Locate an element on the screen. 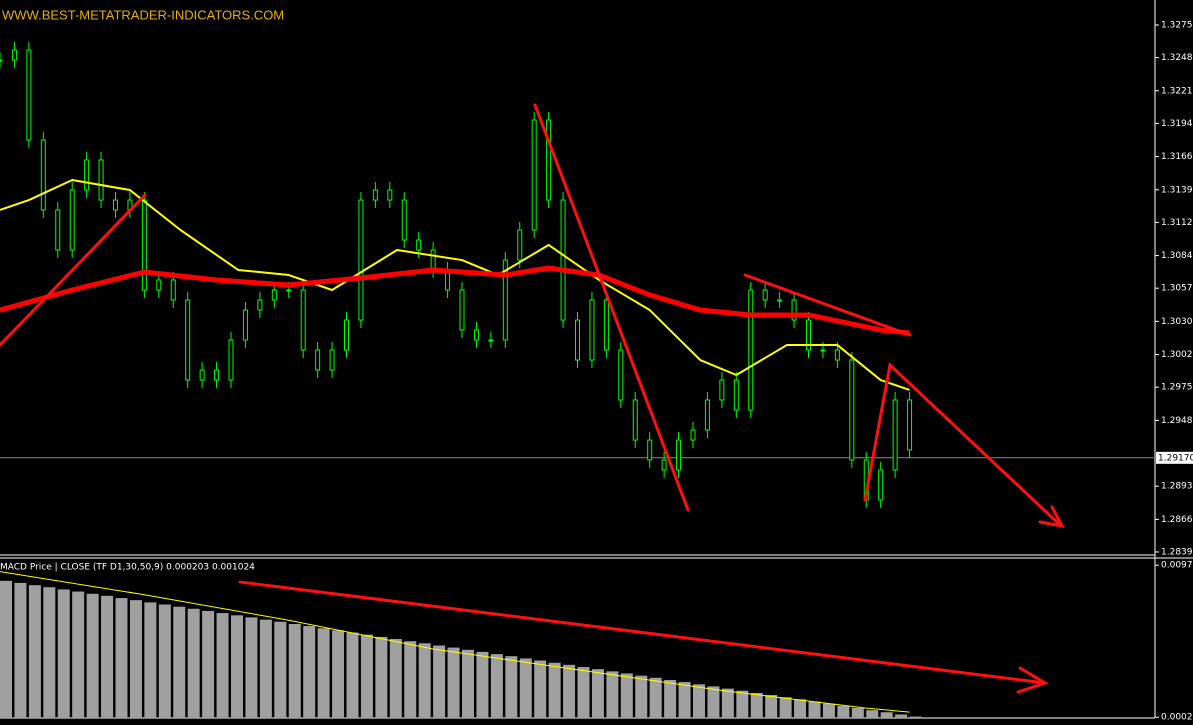 This screenshot has height=725, width=1193. y-tick-label: 1.31390 is located at coordinates (1177, 190).